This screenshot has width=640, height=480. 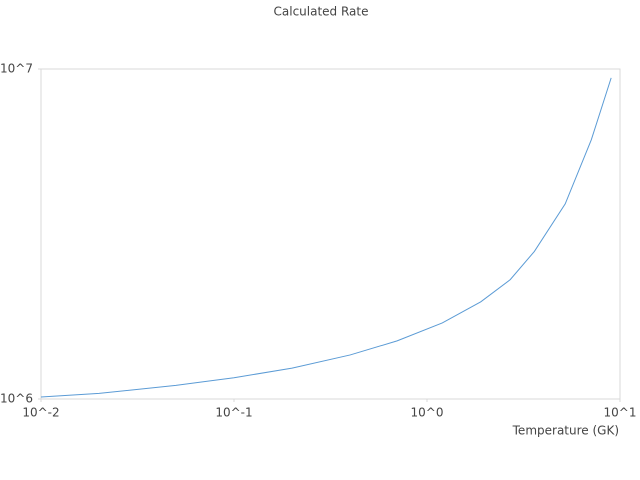 I want to click on x-tick-label: 10^0, so click(x=427, y=413).